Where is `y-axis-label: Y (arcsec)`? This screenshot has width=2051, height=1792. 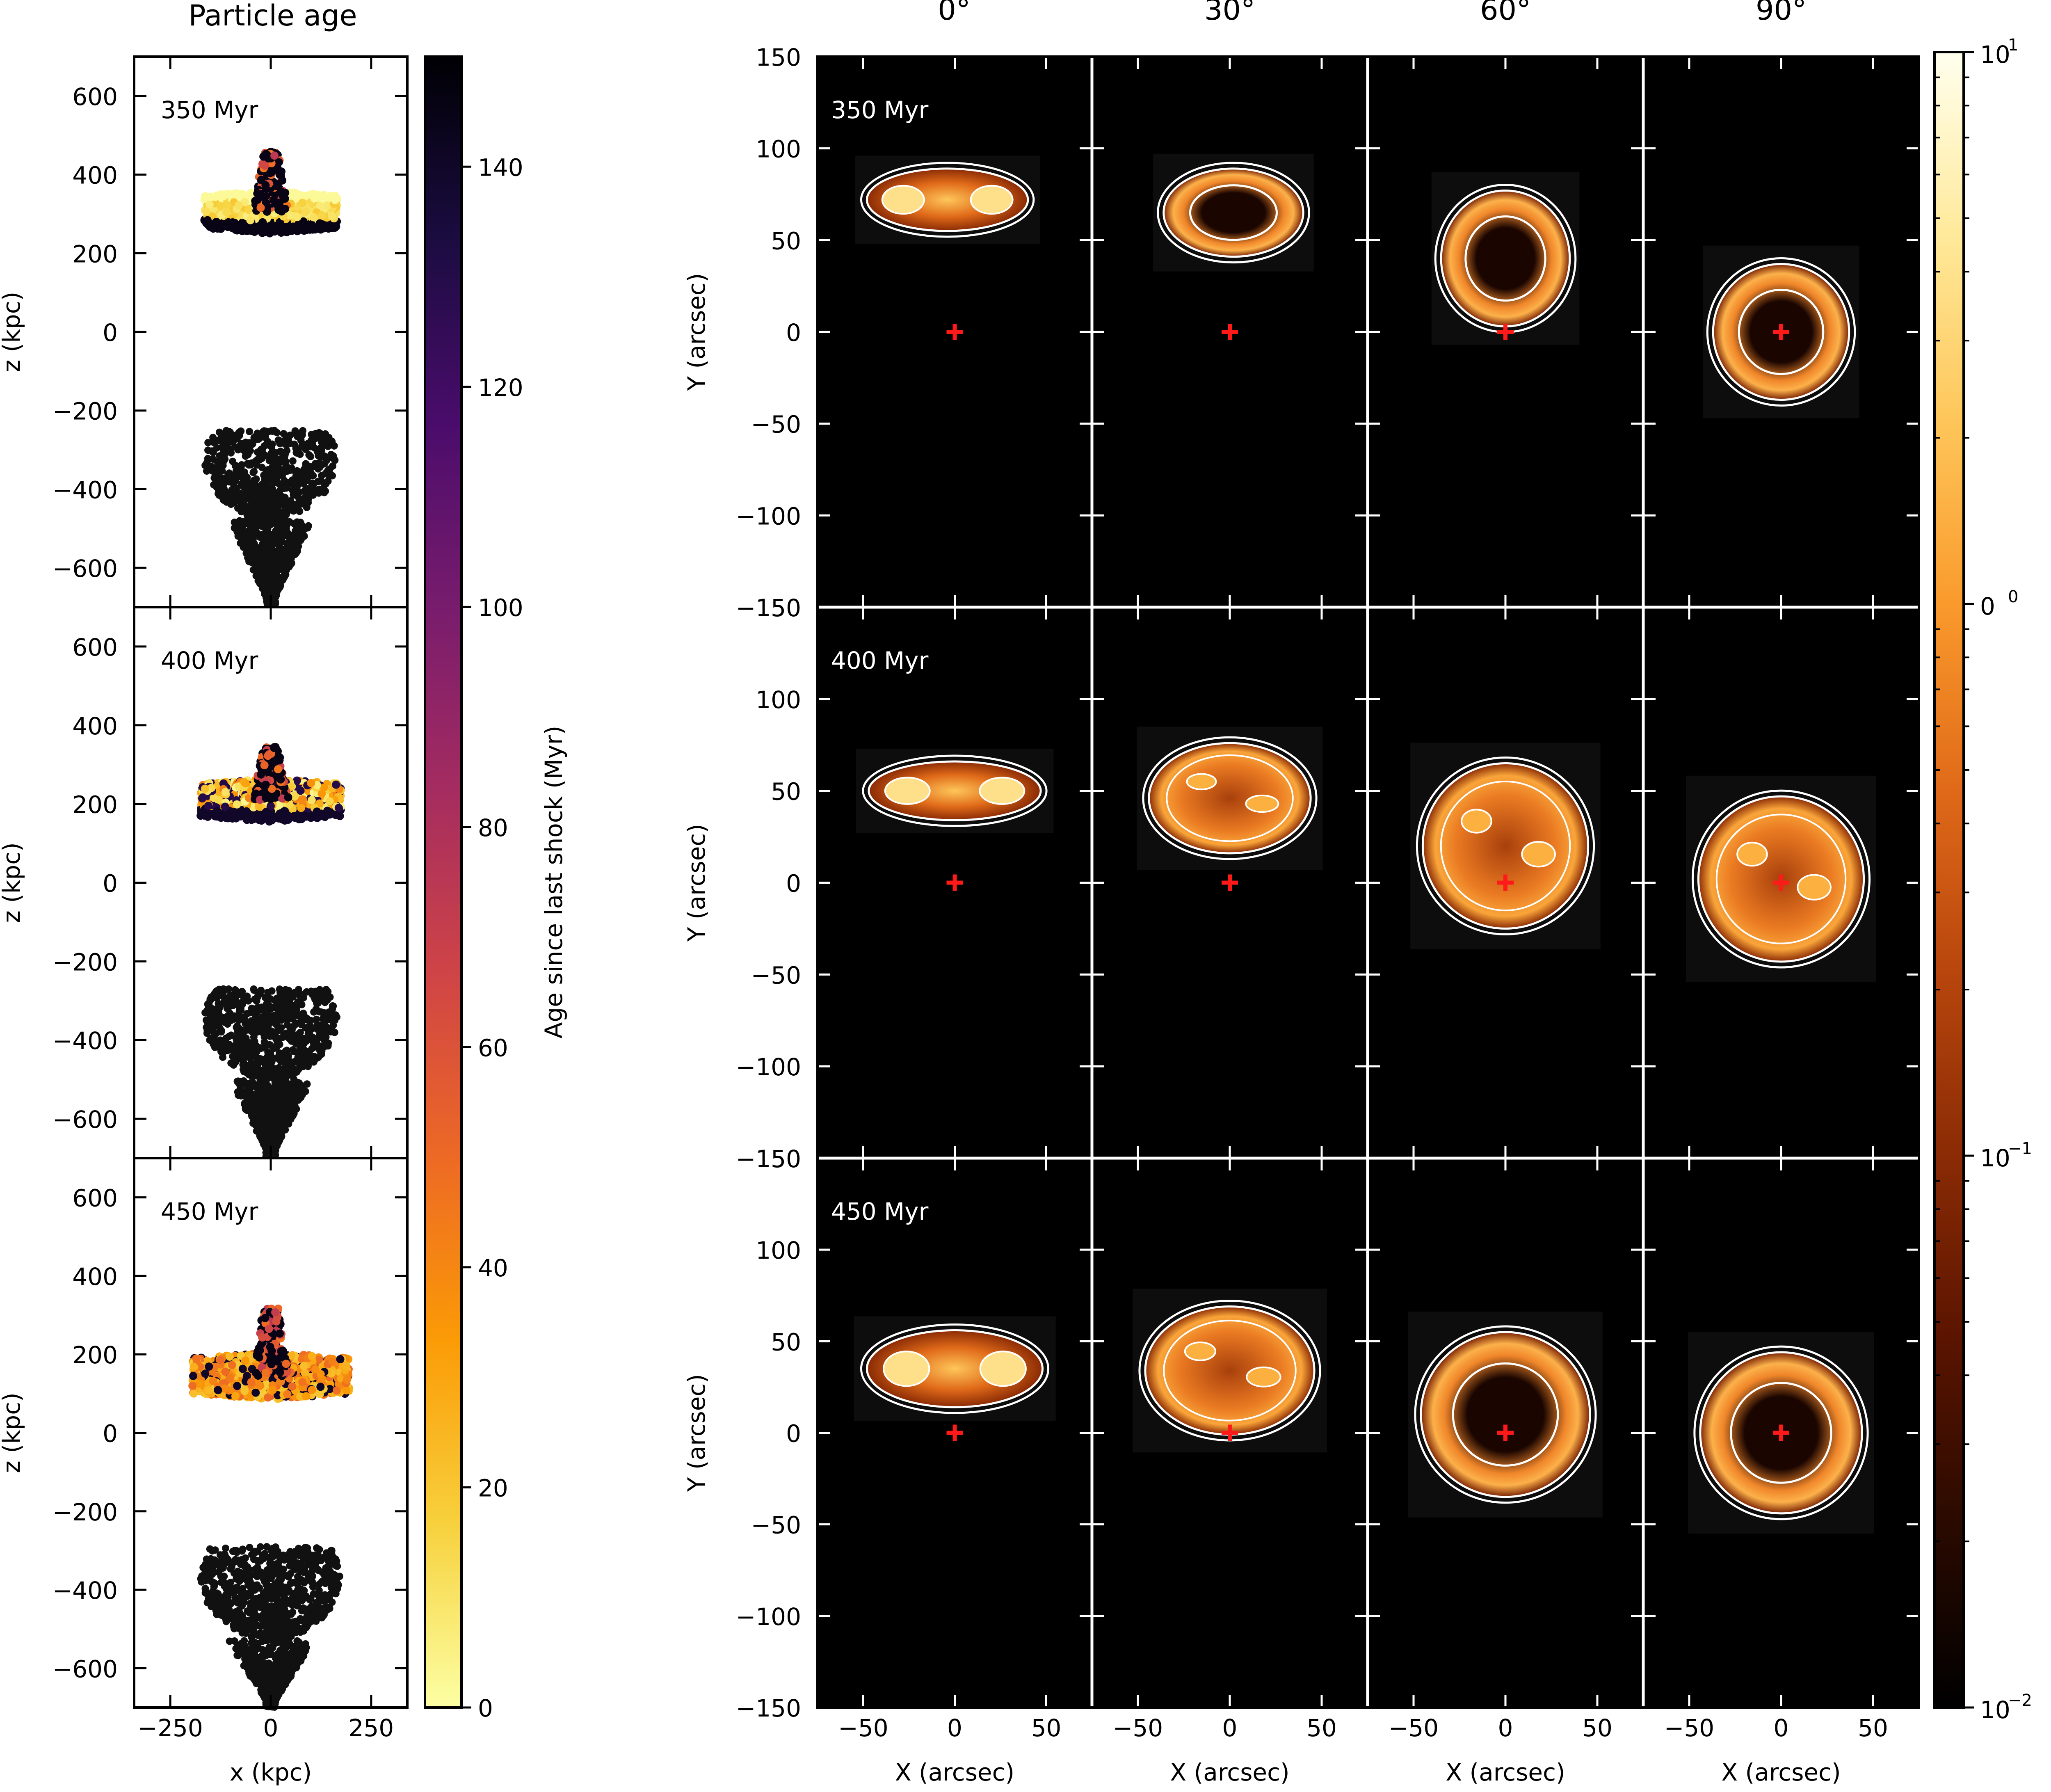 y-axis-label: Y (arcsec) is located at coordinates (696, 332).